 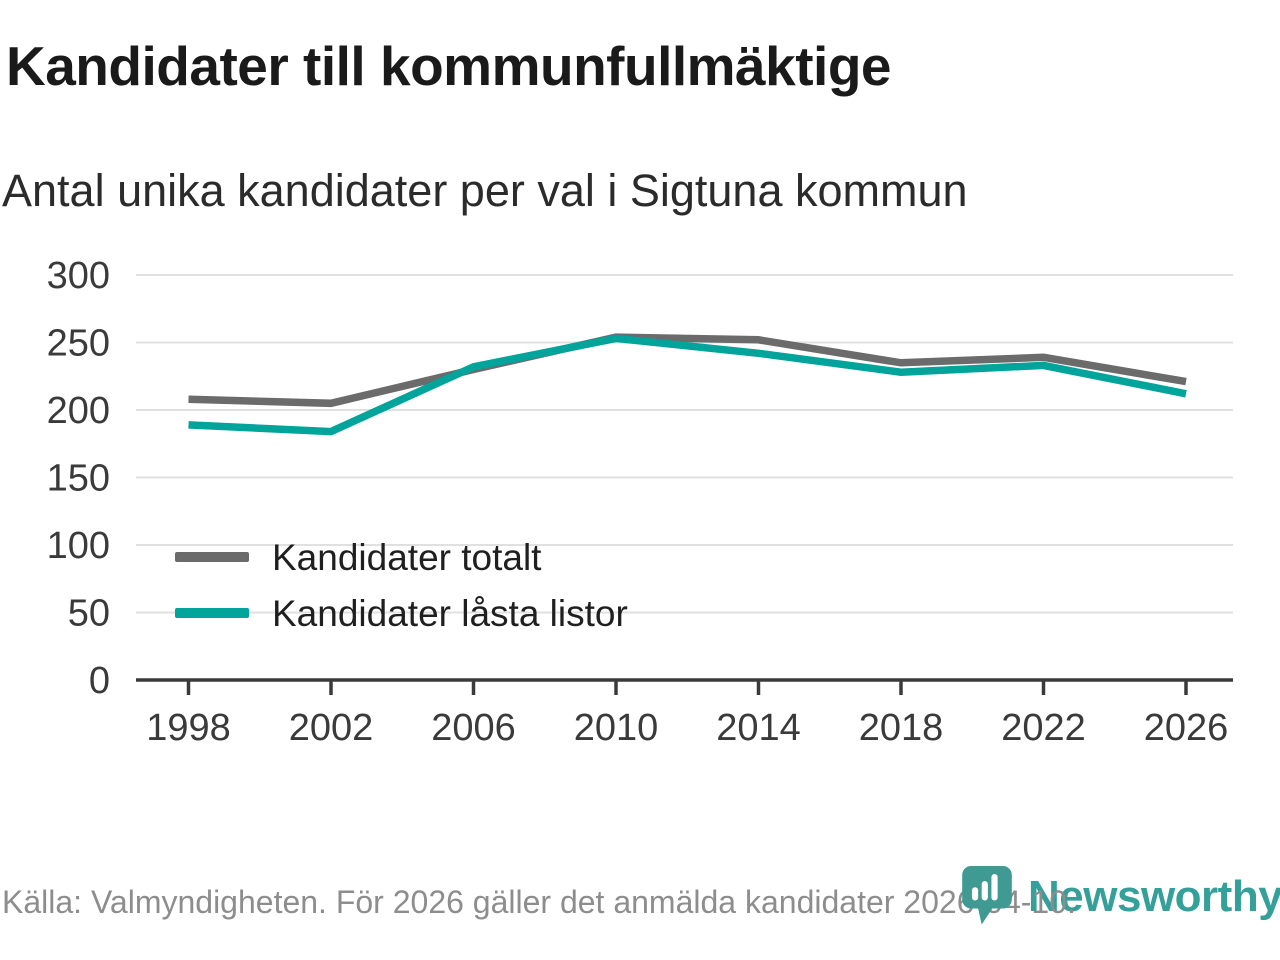 What do you see at coordinates (449, 66) in the screenshot?
I see `chart-title: Kandidater till kommunfullmäktige` at bounding box center [449, 66].